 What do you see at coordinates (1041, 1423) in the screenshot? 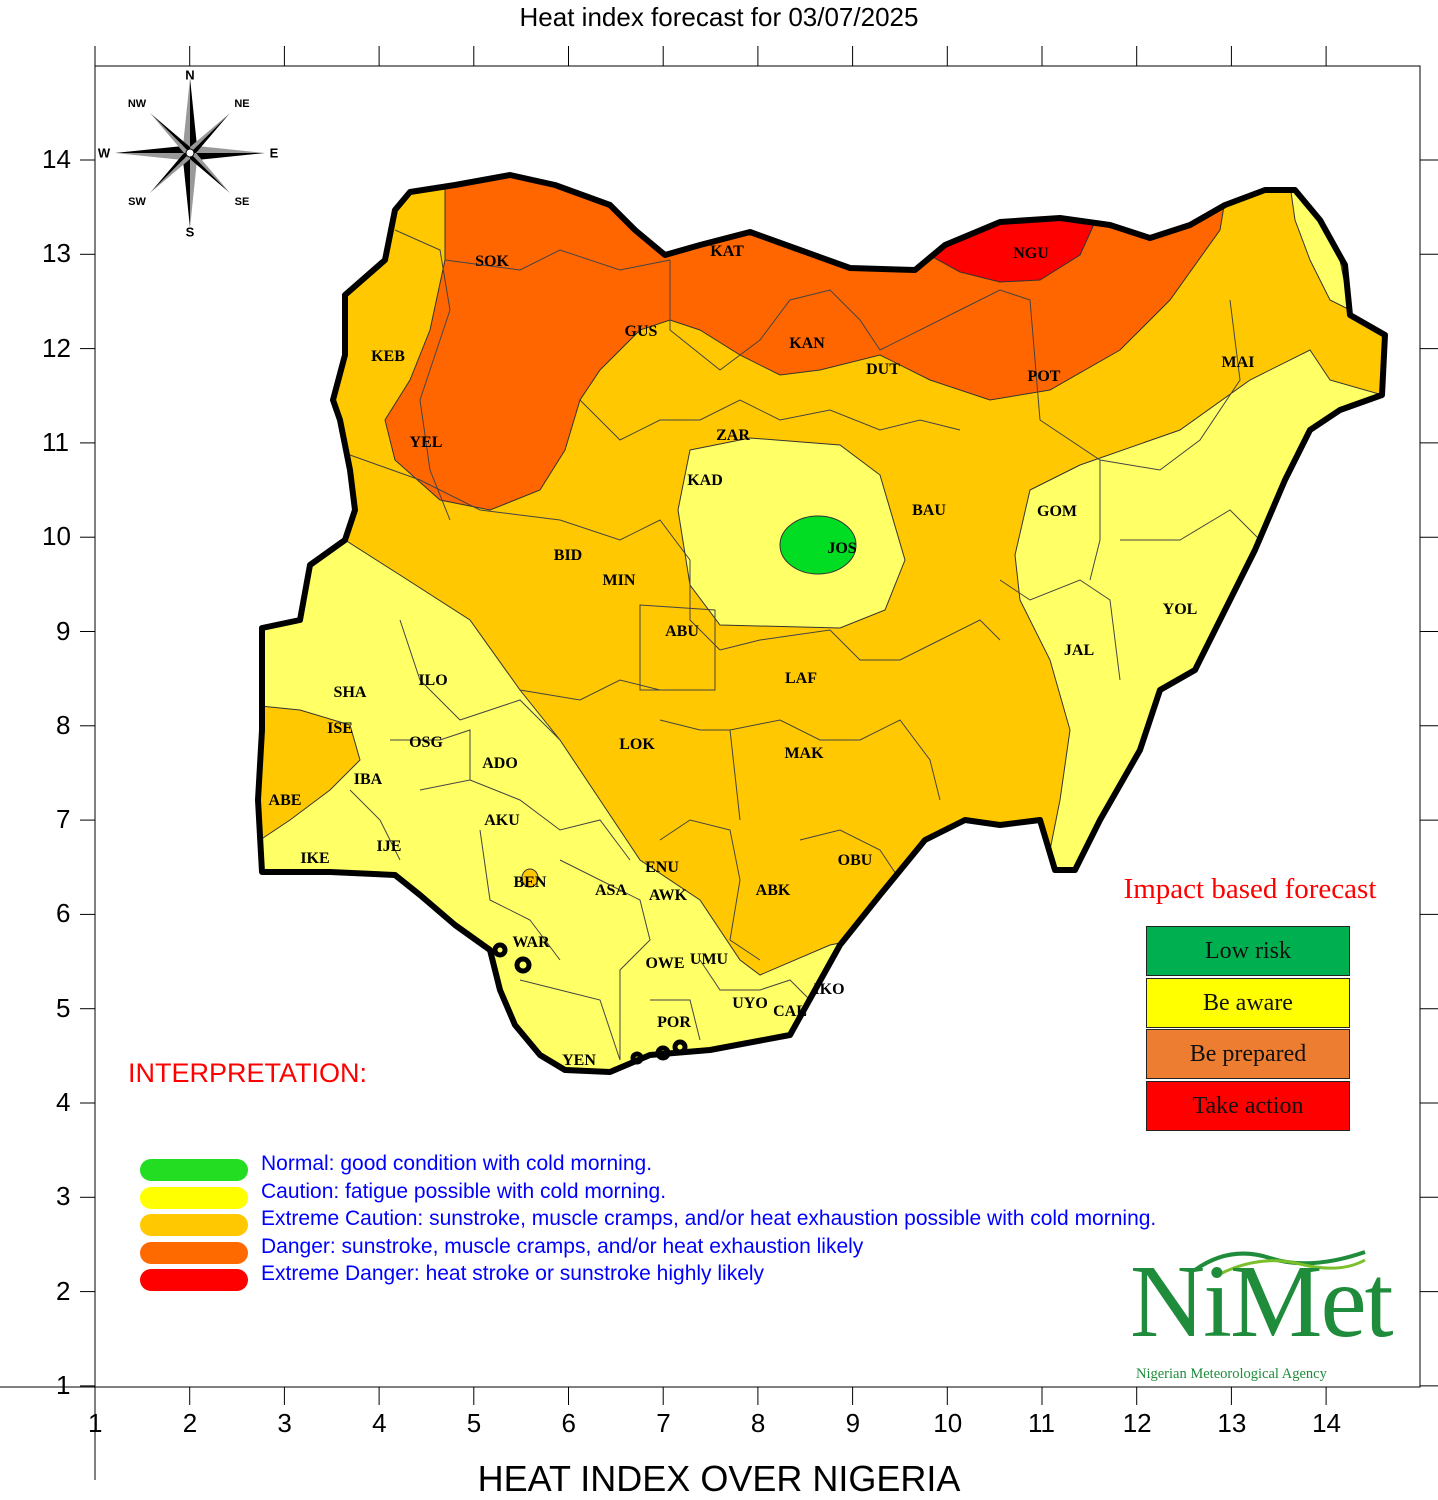
I see `x-tick-label: 11` at bounding box center [1041, 1423].